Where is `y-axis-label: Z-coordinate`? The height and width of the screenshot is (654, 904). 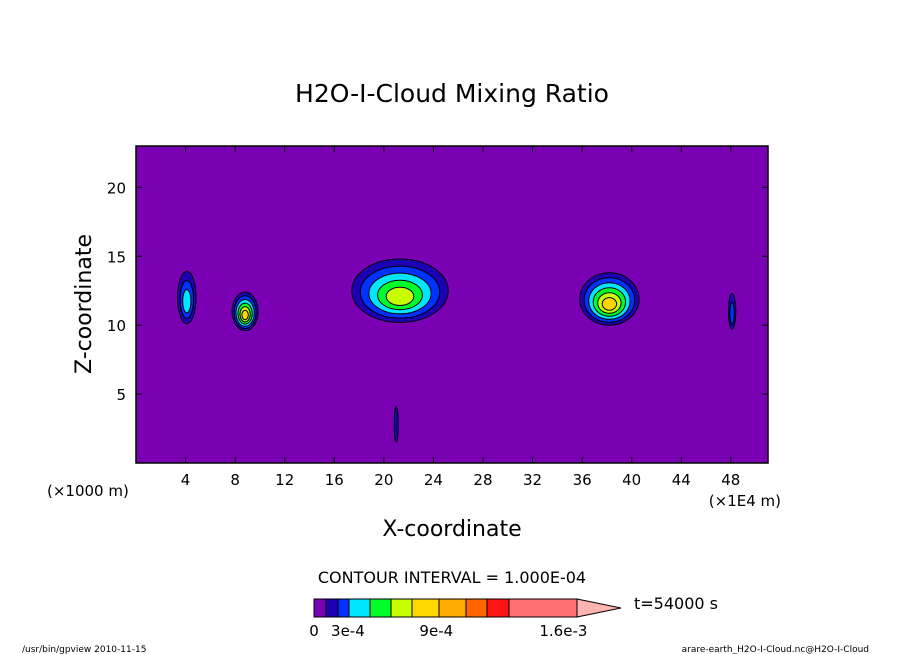
y-axis-label: Z-coordinate is located at coordinates (84, 304).